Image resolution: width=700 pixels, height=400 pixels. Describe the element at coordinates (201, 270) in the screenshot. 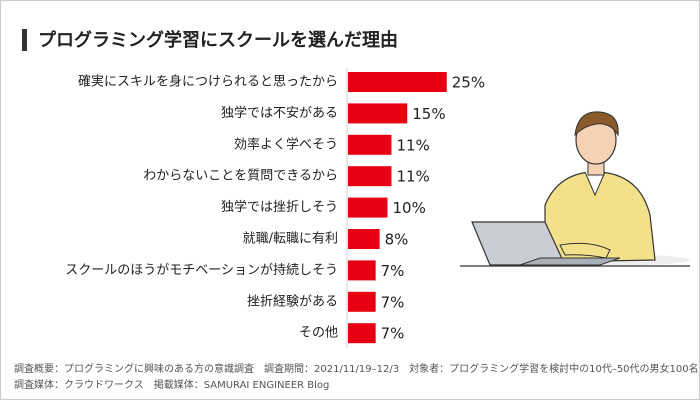

I see `category-label: スクールのほうがモチベーションが持続しそう` at that location.